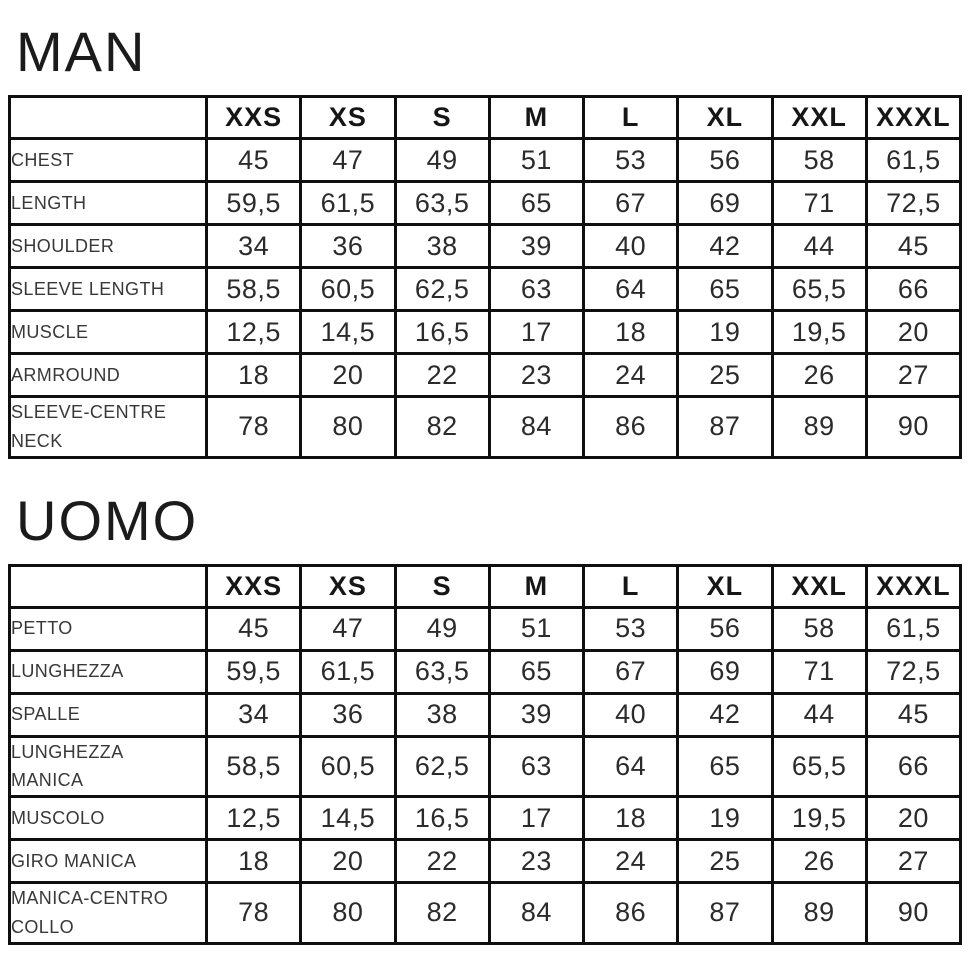 The width and height of the screenshot is (970, 971). I want to click on measurement-row: SHOULDER 34 36 38 39 40 42 44 45, so click(485, 246).